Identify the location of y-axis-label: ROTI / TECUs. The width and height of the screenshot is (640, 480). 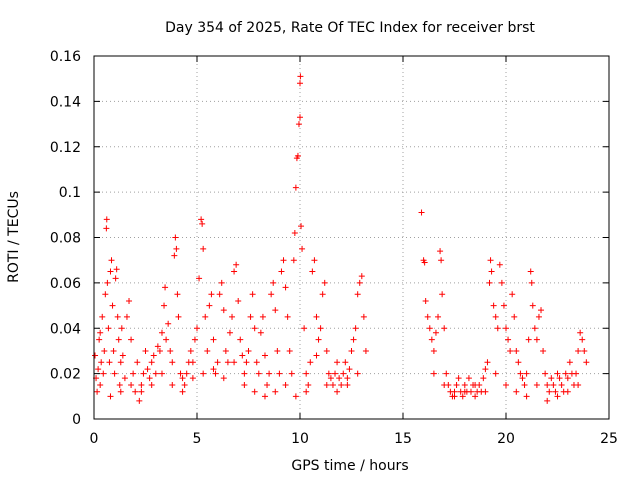
(14, 237).